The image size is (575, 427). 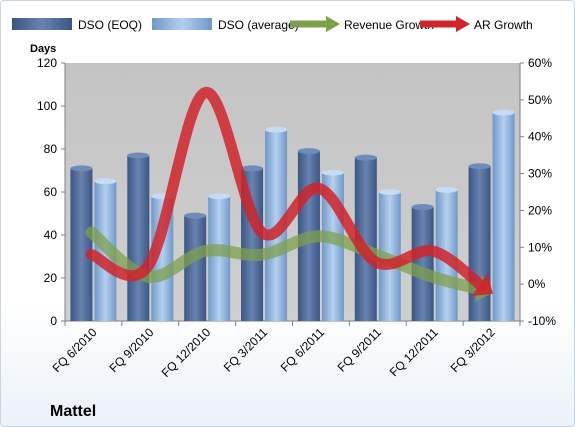 What do you see at coordinates (542, 321) in the screenshot?
I see `y2-tick-label: -10%` at bounding box center [542, 321].